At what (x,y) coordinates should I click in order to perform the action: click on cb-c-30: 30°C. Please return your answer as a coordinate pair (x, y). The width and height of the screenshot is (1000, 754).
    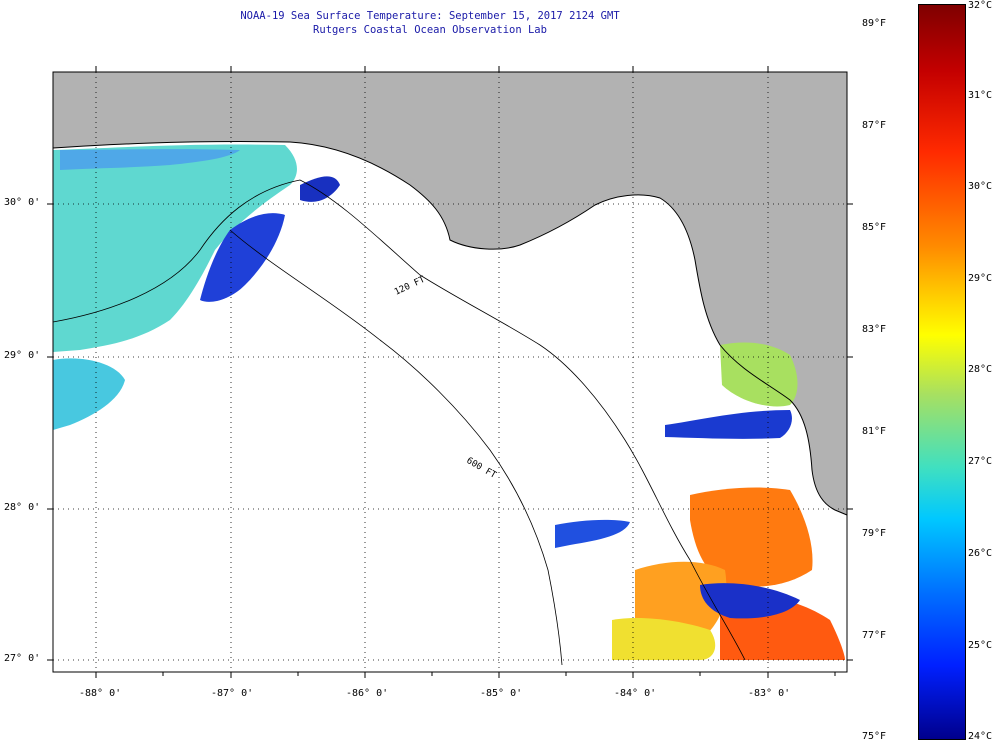
    Looking at the image, I should click on (980, 186).